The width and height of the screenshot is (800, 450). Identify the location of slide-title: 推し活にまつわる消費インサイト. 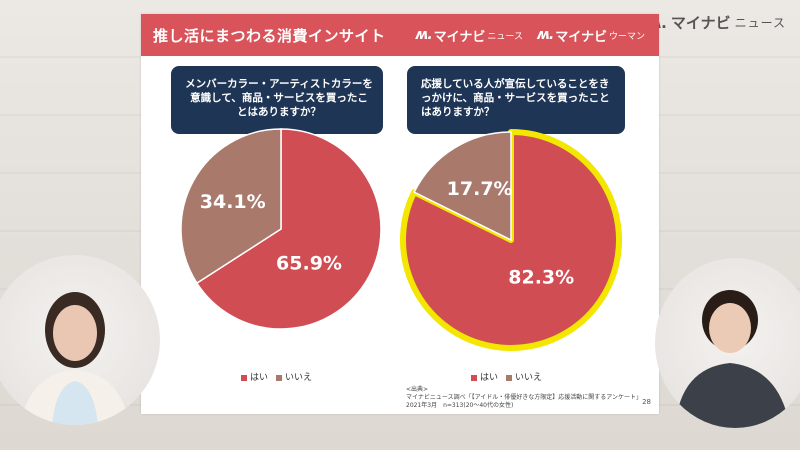
(269, 35).